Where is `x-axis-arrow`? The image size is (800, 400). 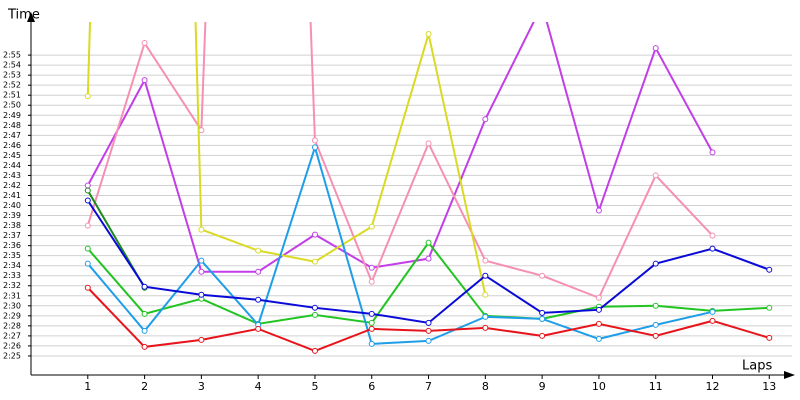
x-axis-arrow is located at coordinates (789, 375).